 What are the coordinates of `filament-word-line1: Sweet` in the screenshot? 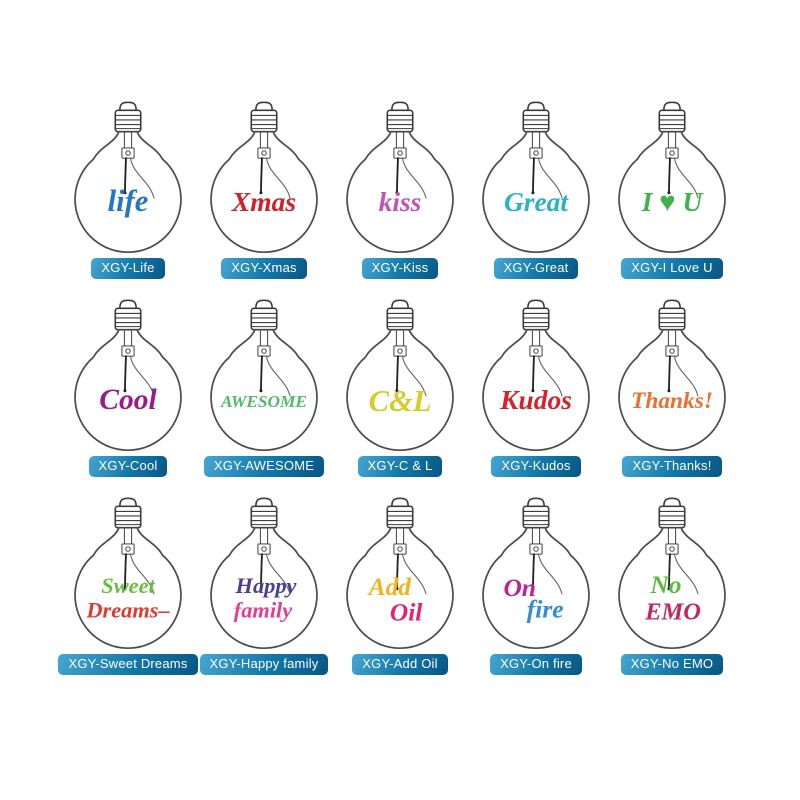 It's located at (128, 585).